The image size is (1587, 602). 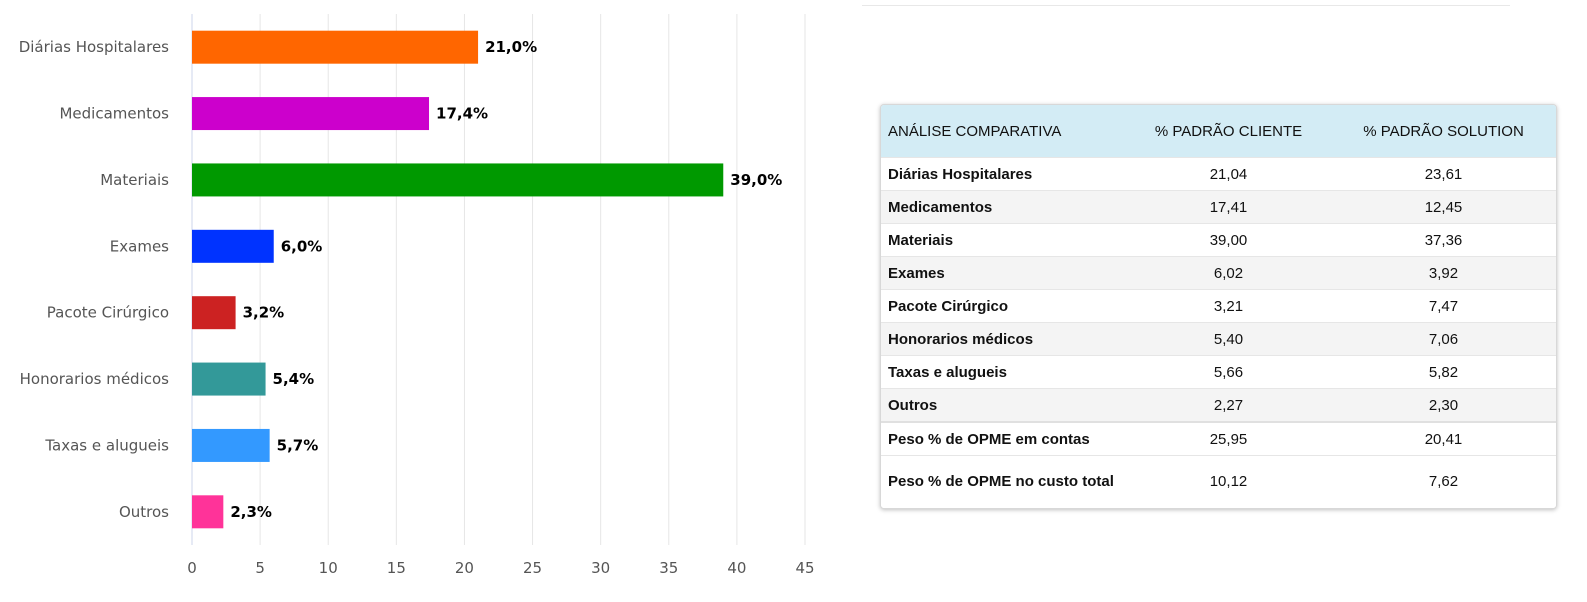 What do you see at coordinates (294, 379) in the screenshot?
I see `data-label: 5,4%` at bounding box center [294, 379].